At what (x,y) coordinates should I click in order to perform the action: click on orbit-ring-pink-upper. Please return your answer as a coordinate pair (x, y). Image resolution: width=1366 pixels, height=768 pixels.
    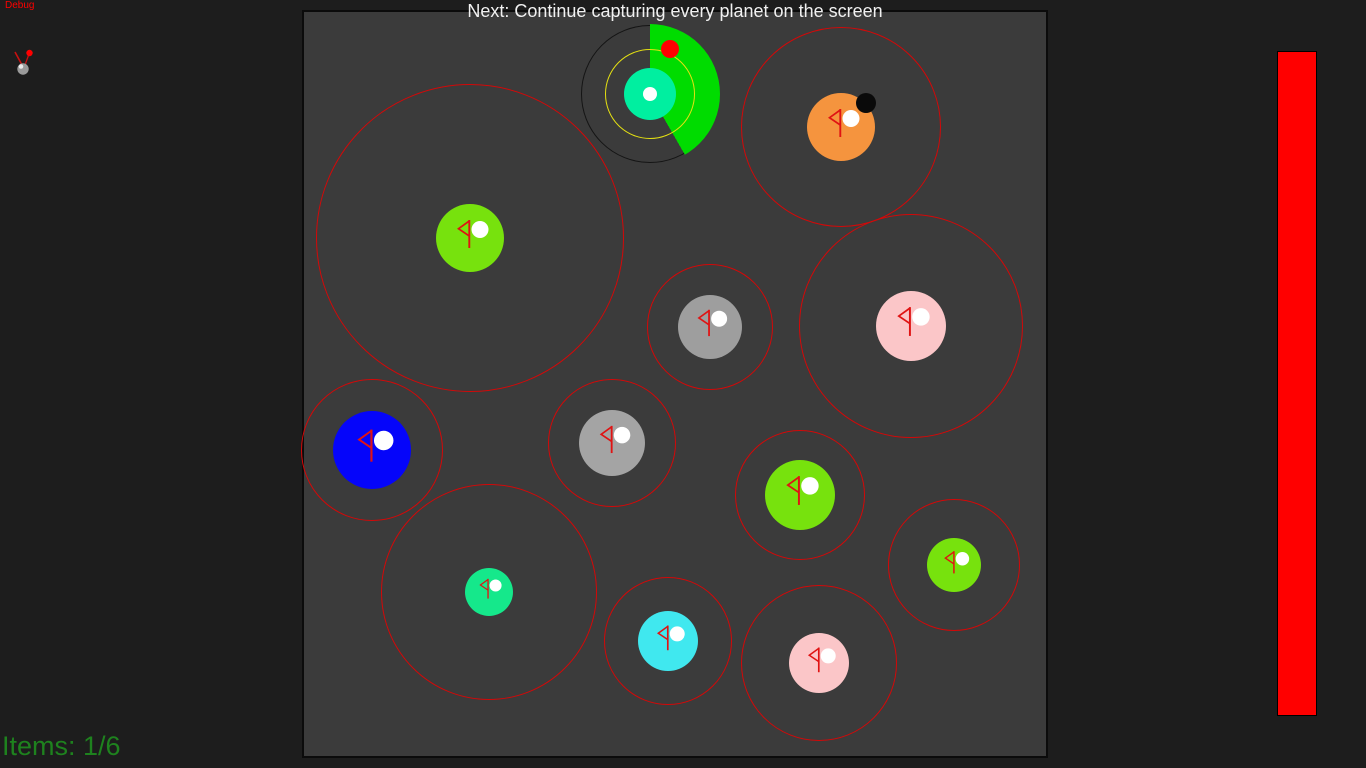
    Looking at the image, I should click on (911, 326).